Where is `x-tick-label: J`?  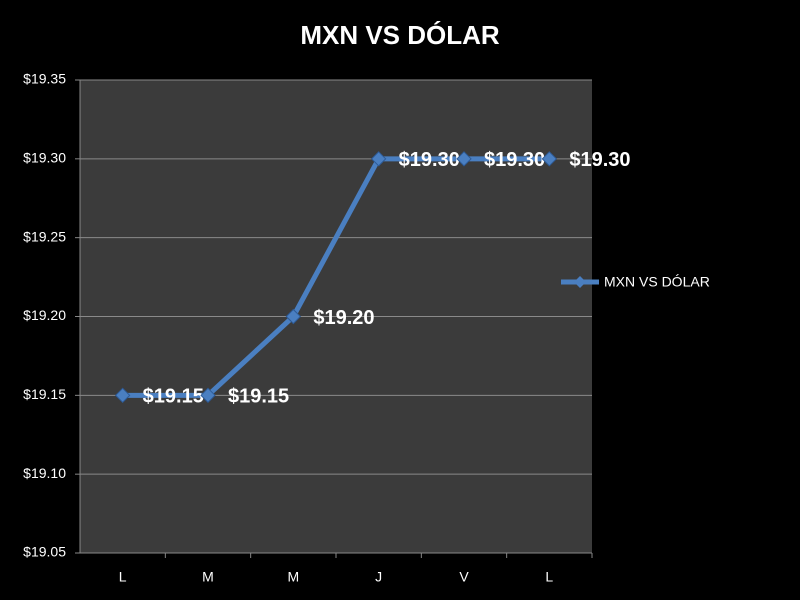 x-tick-label: J is located at coordinates (378, 577).